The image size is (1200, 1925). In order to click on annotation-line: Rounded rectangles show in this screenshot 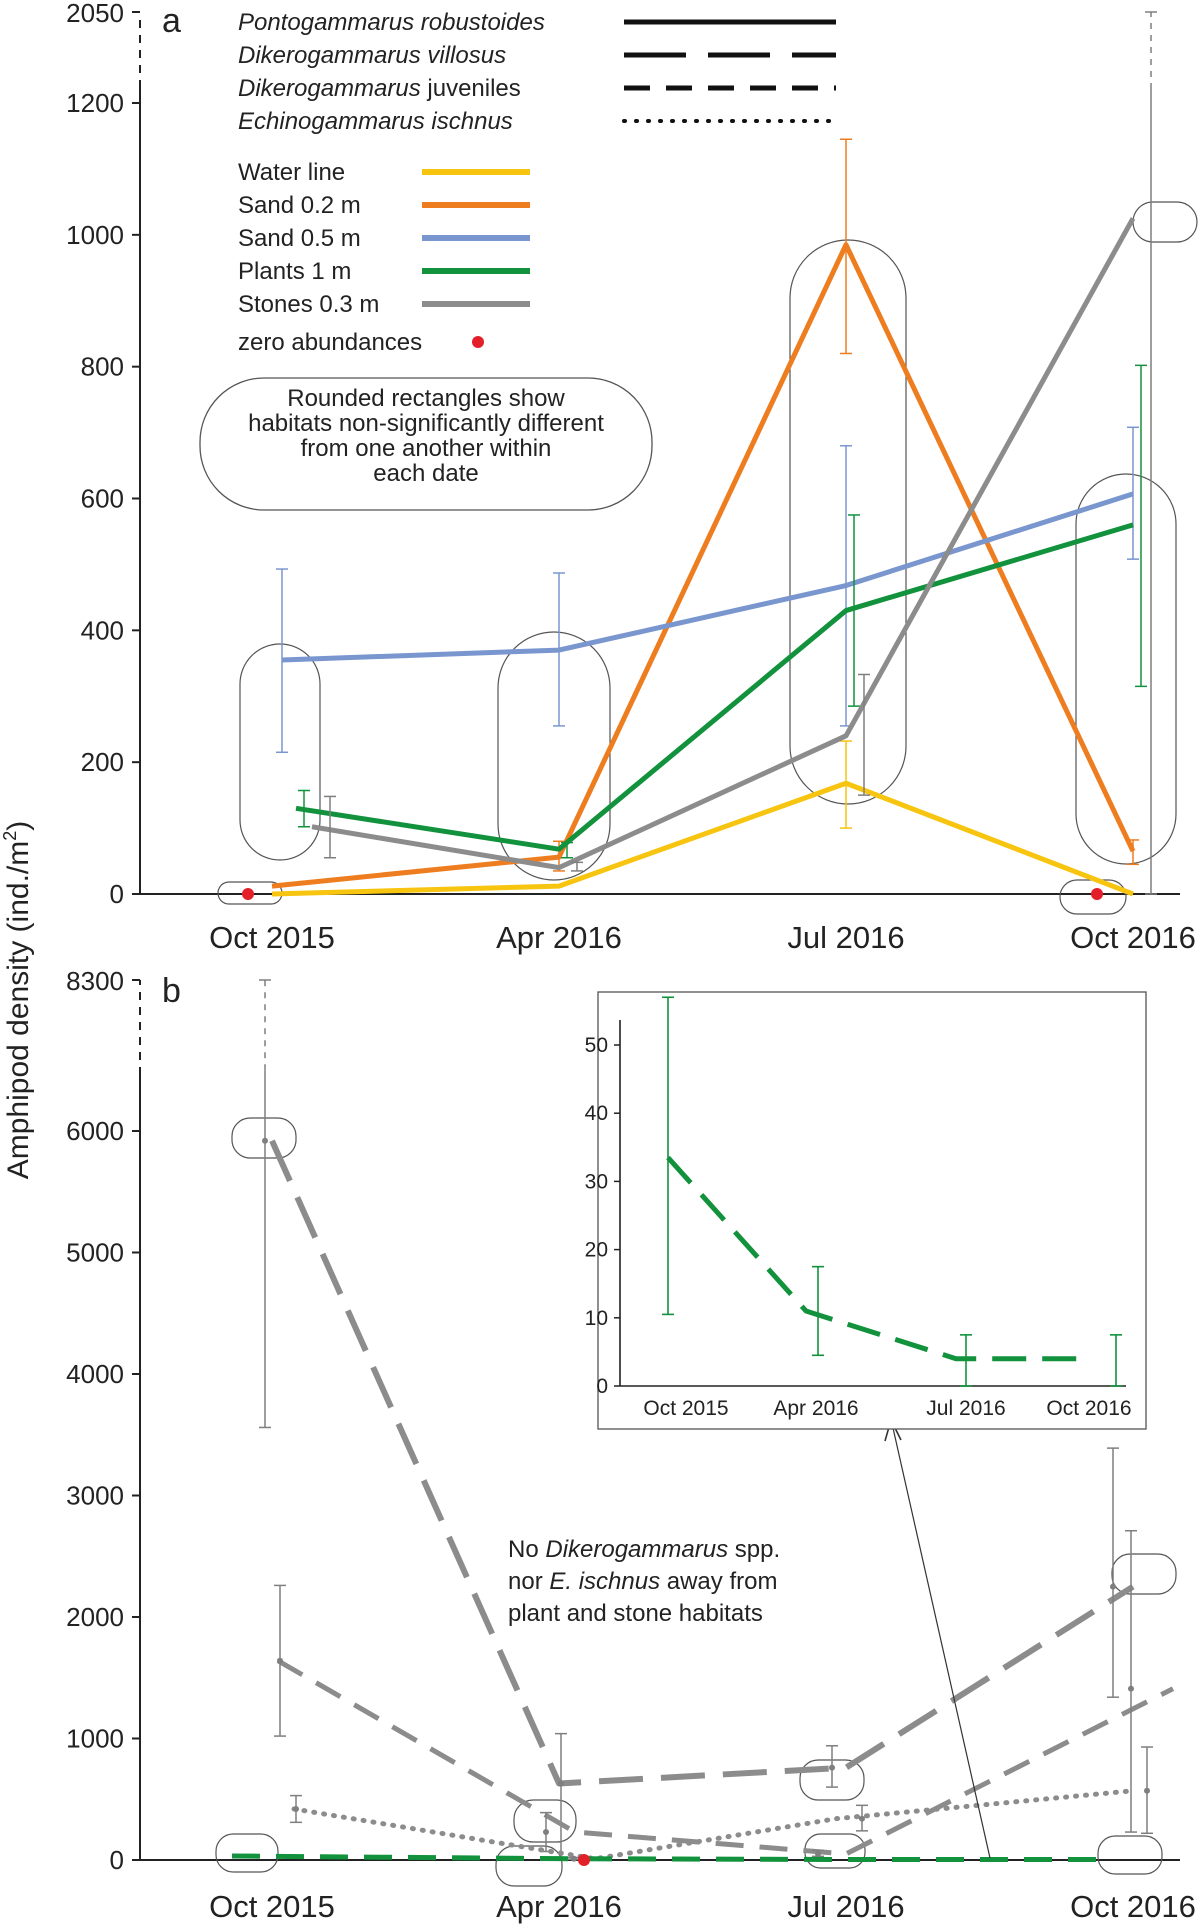, I will do `click(426, 398)`.